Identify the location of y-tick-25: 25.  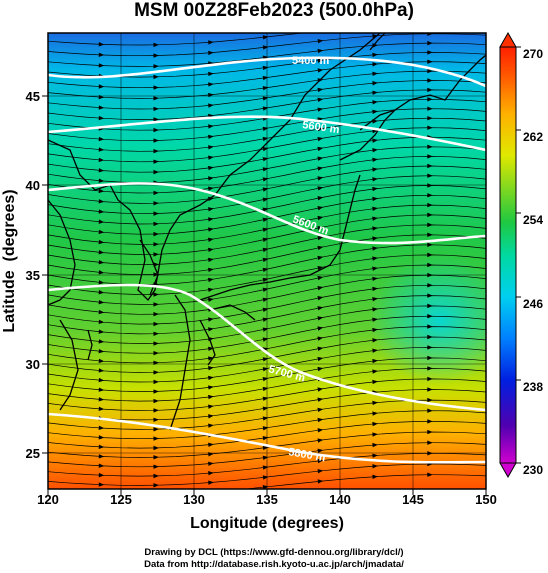
(33, 453).